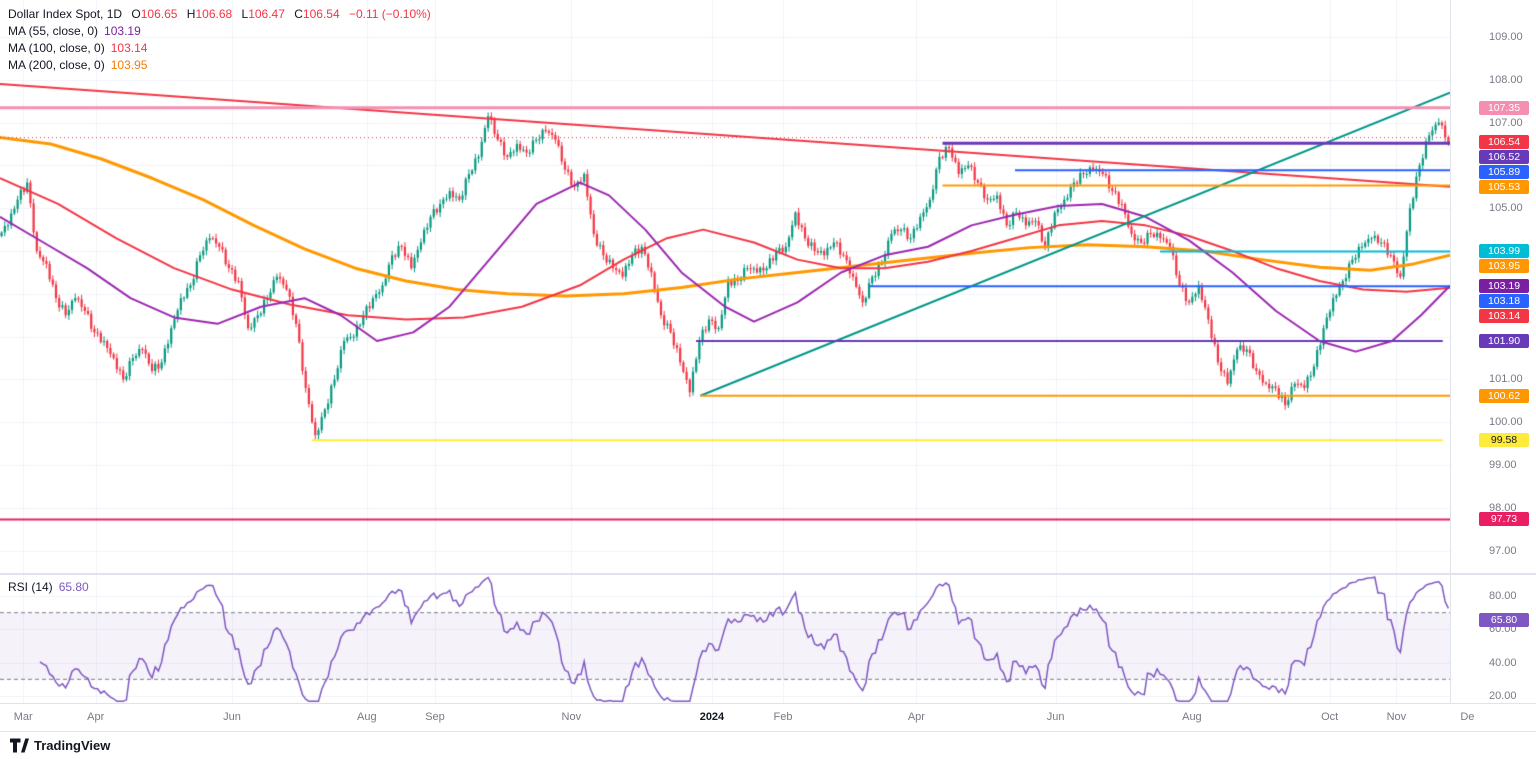 The width and height of the screenshot is (1536, 759). I want to click on price-axis-tick: 98.00, so click(1503, 507).